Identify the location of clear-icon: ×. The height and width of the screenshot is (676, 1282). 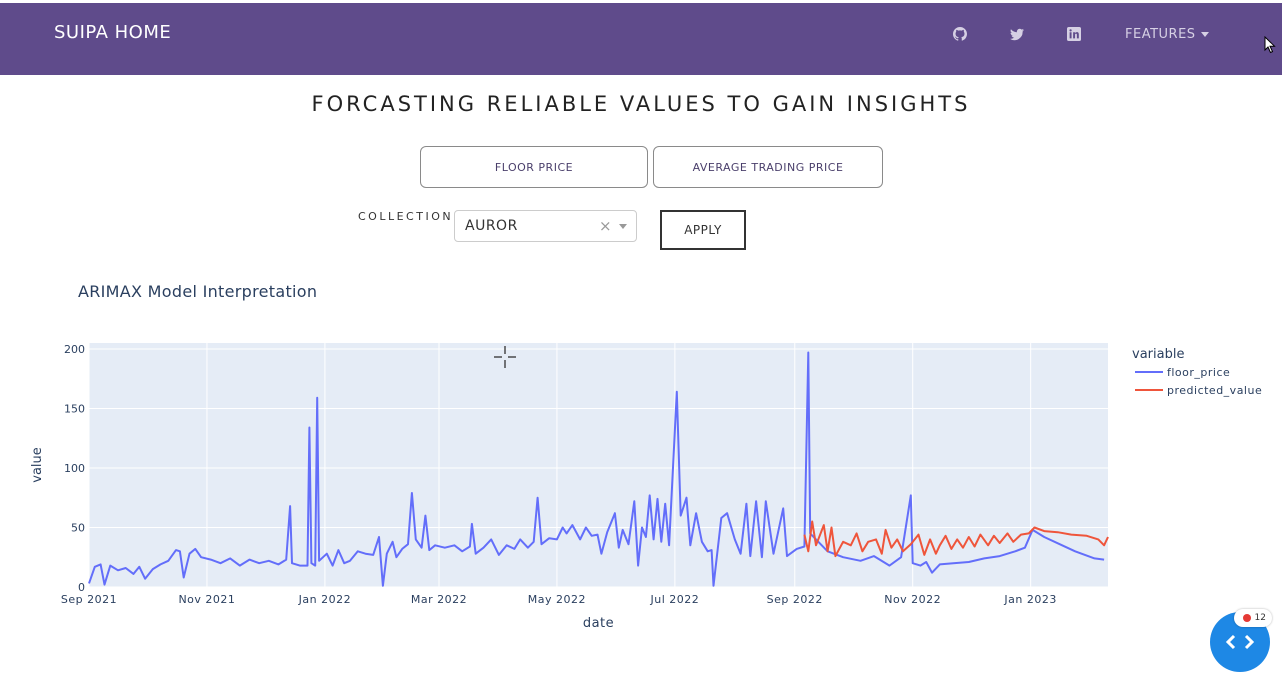
(605, 226).